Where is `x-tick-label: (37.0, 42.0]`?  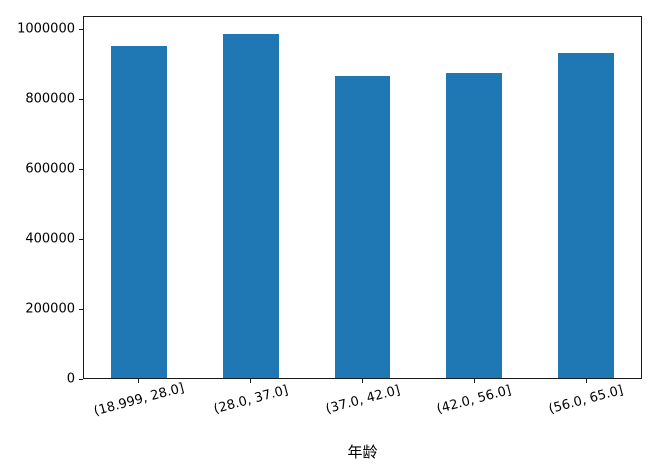 x-tick-label: (37.0, 42.0] is located at coordinates (362, 400).